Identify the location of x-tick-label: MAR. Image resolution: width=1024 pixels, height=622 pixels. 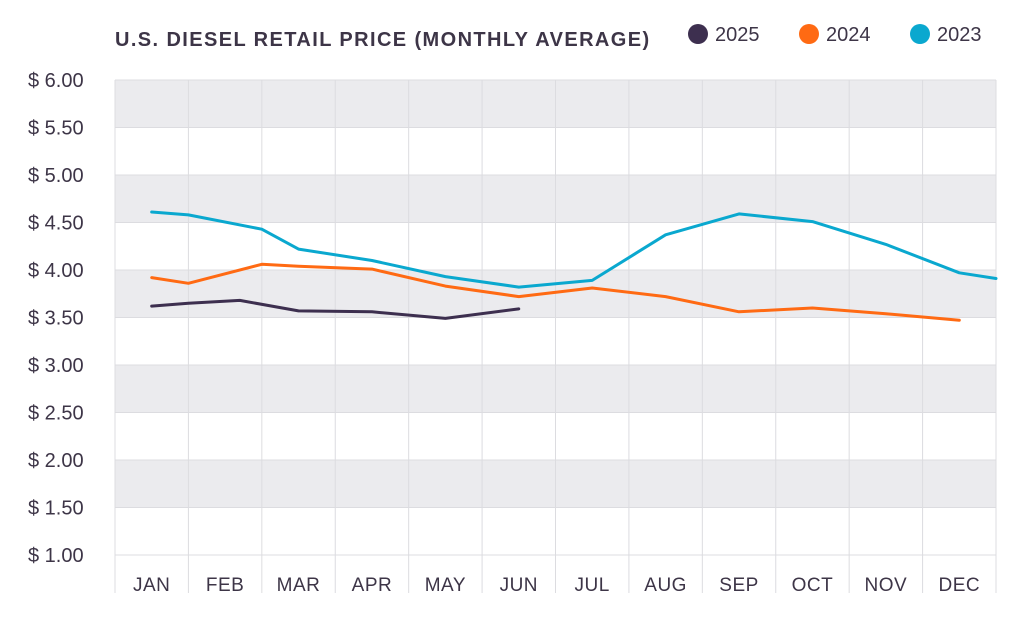
(299, 585).